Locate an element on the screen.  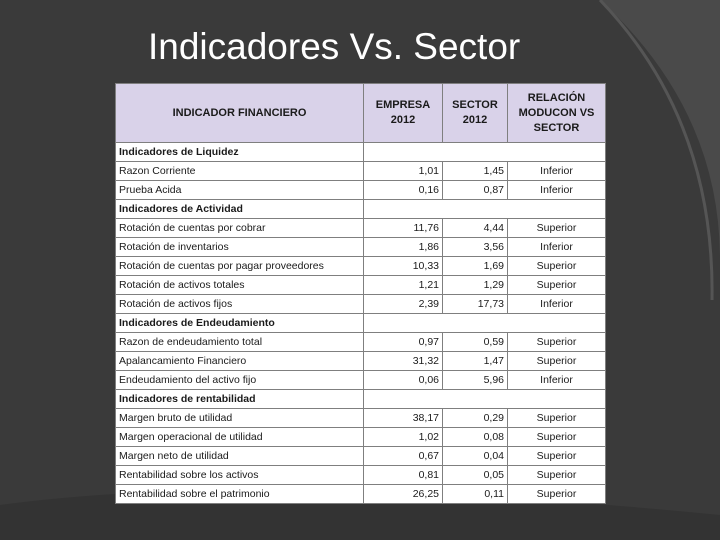
sector-value: 1,45 is located at coordinates (475, 171).